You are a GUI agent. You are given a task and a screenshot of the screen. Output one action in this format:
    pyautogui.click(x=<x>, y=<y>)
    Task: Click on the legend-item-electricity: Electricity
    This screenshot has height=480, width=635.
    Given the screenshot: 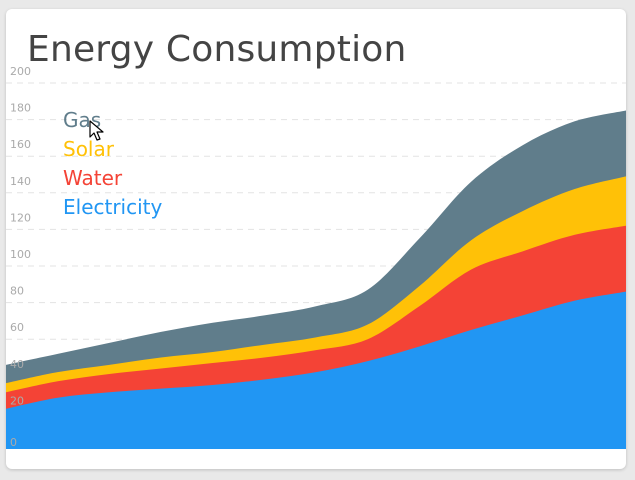 What is the action you would take?
    pyautogui.click(x=113, y=207)
    